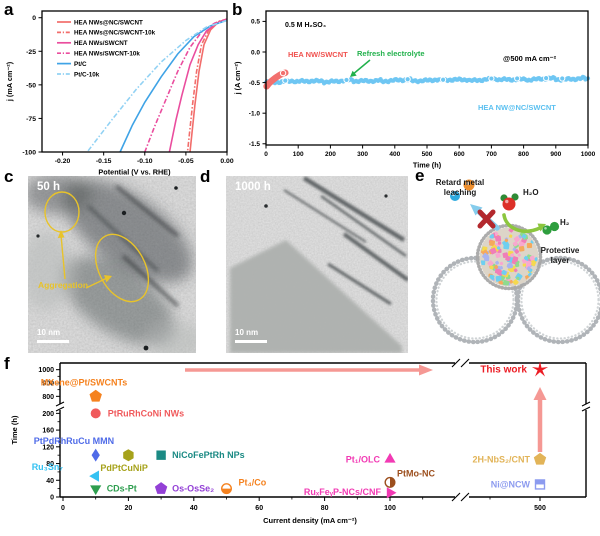 The image size is (600, 536). What do you see at coordinates (108, 22) in the screenshot?
I see `legend-label-hea-nws-nc-swcnt: HEA NWs@NC/SWCNT` at bounding box center [108, 22].